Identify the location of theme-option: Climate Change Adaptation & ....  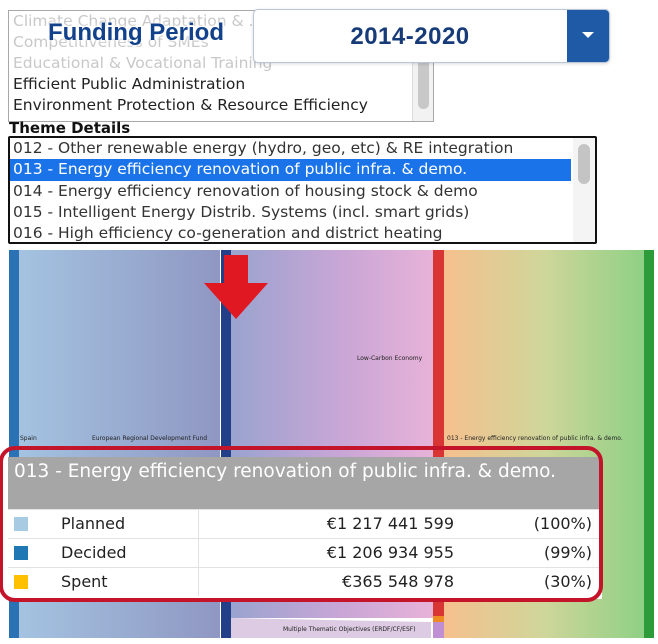
(138, 21).